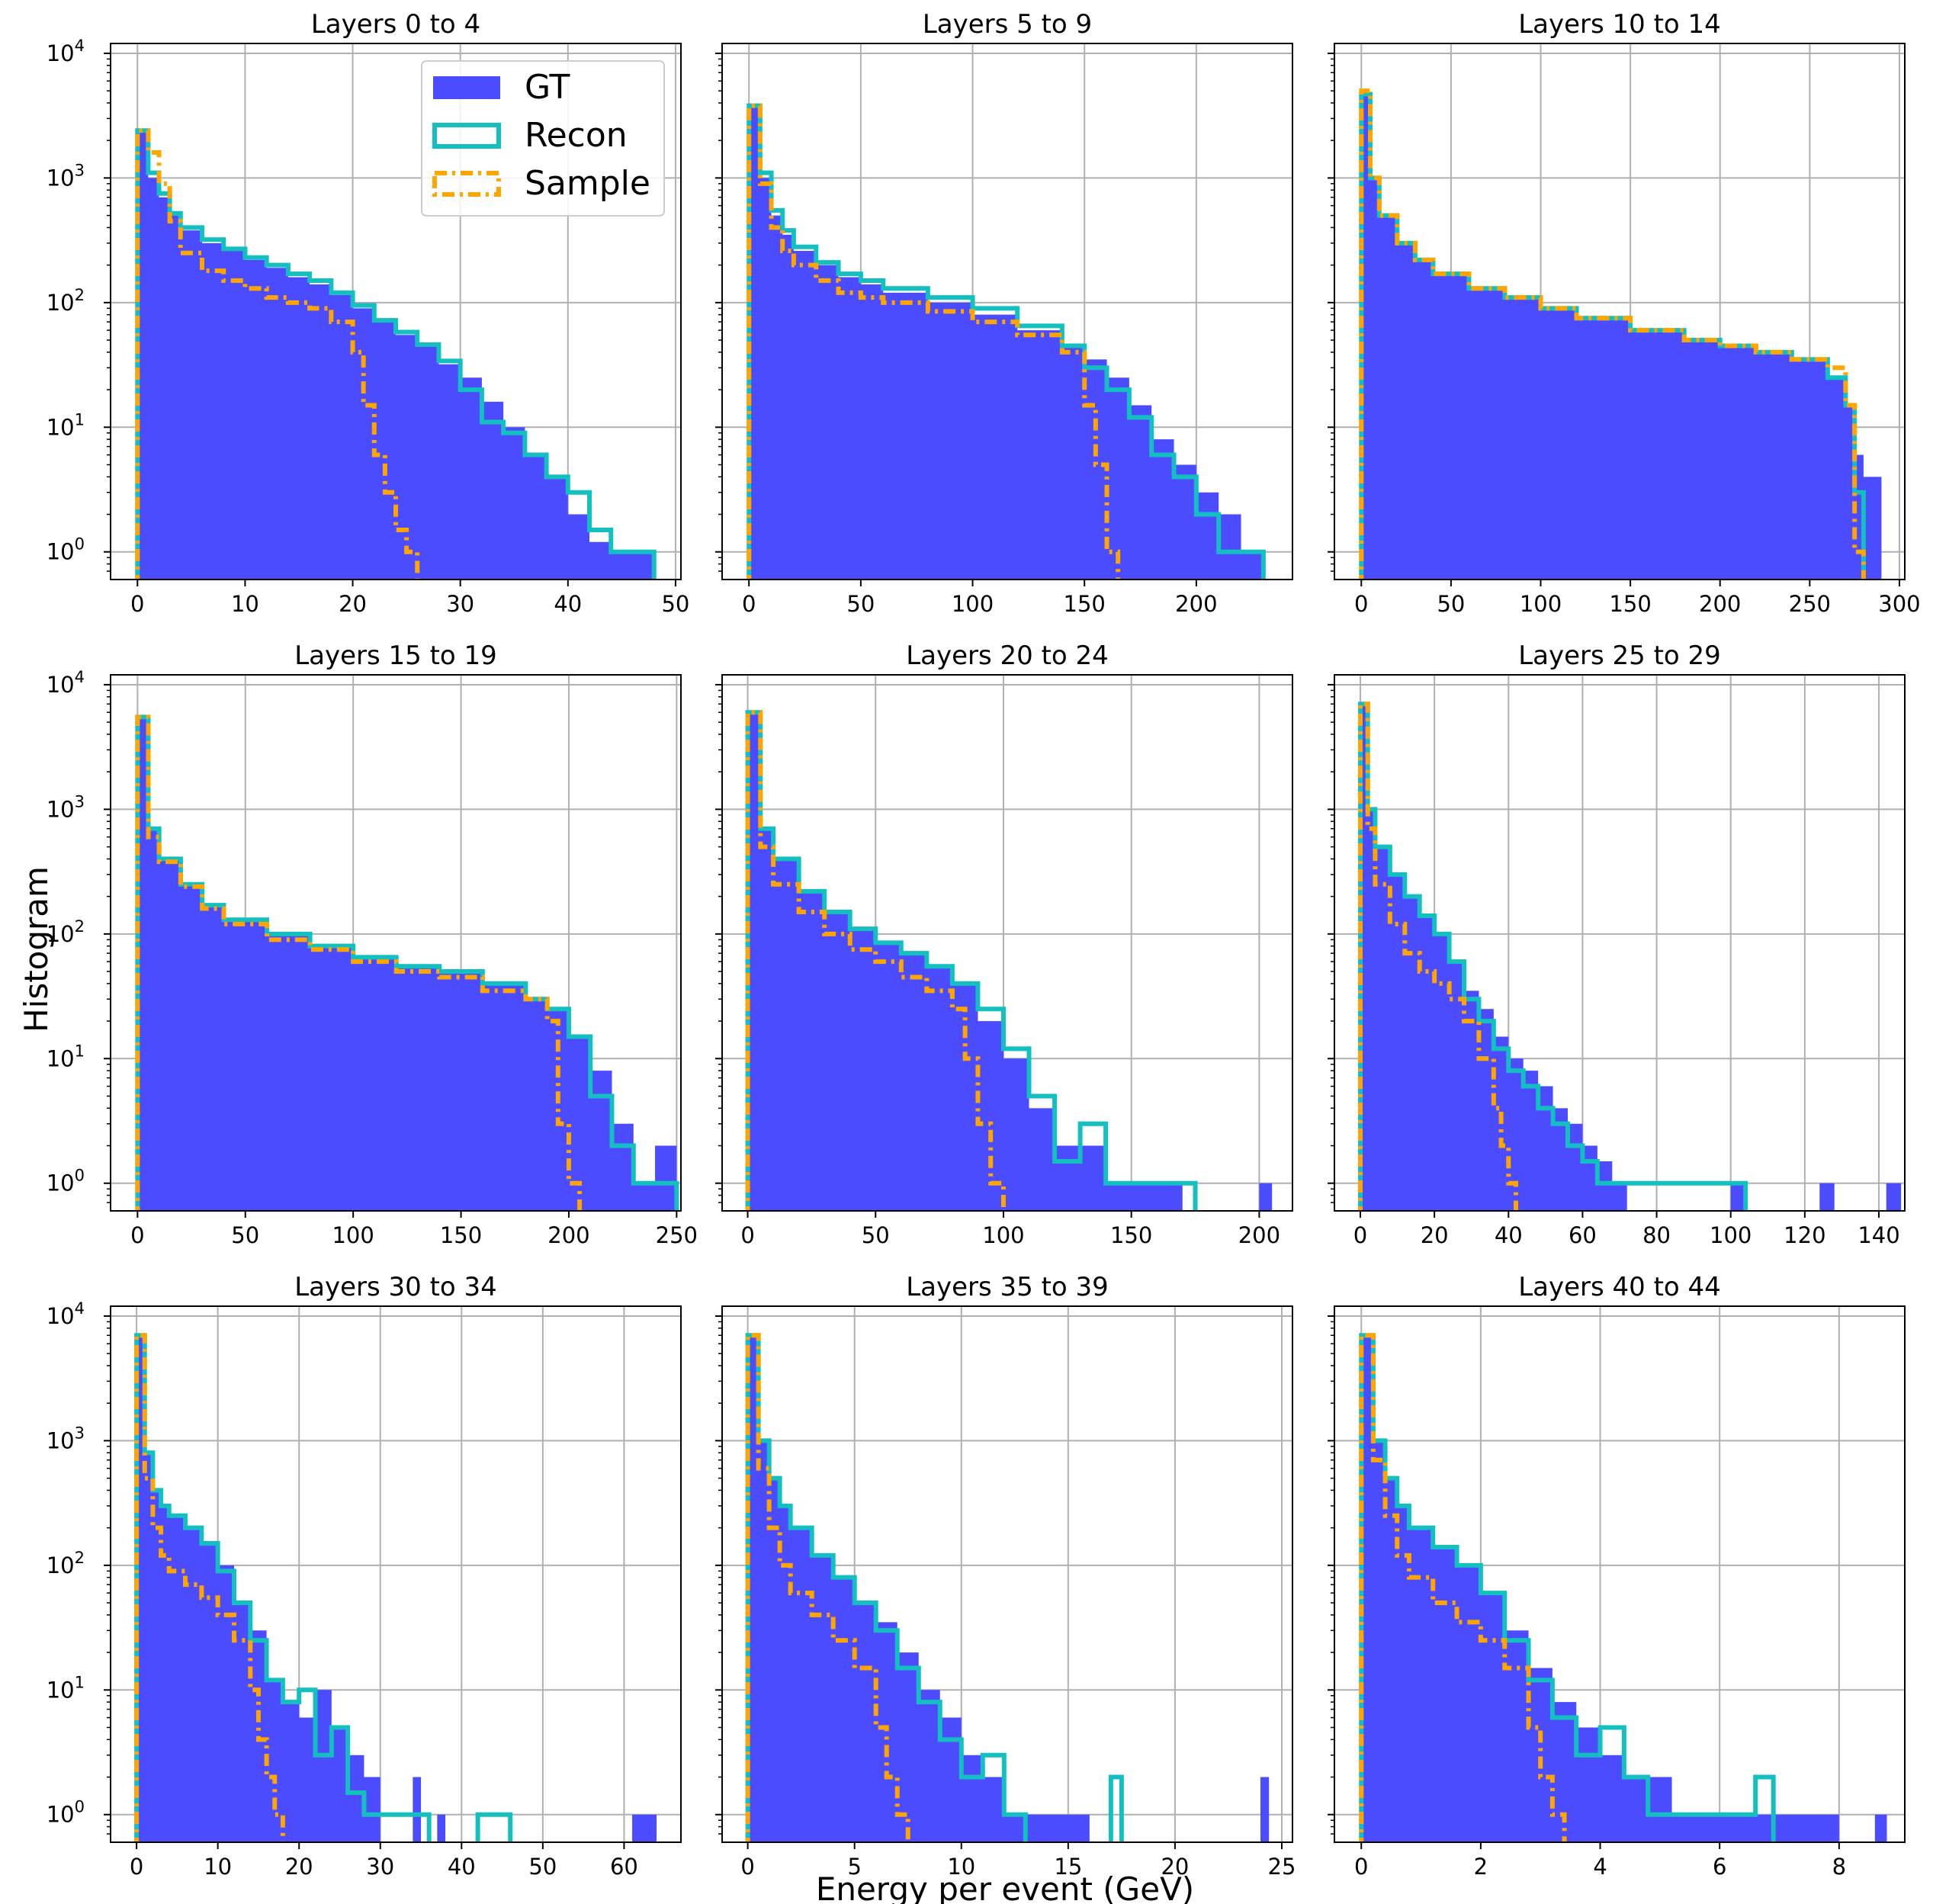 The width and height of the screenshot is (1933, 1904). What do you see at coordinates (1068, 1867) in the screenshot?
I see `x-tick-label: 15` at bounding box center [1068, 1867].